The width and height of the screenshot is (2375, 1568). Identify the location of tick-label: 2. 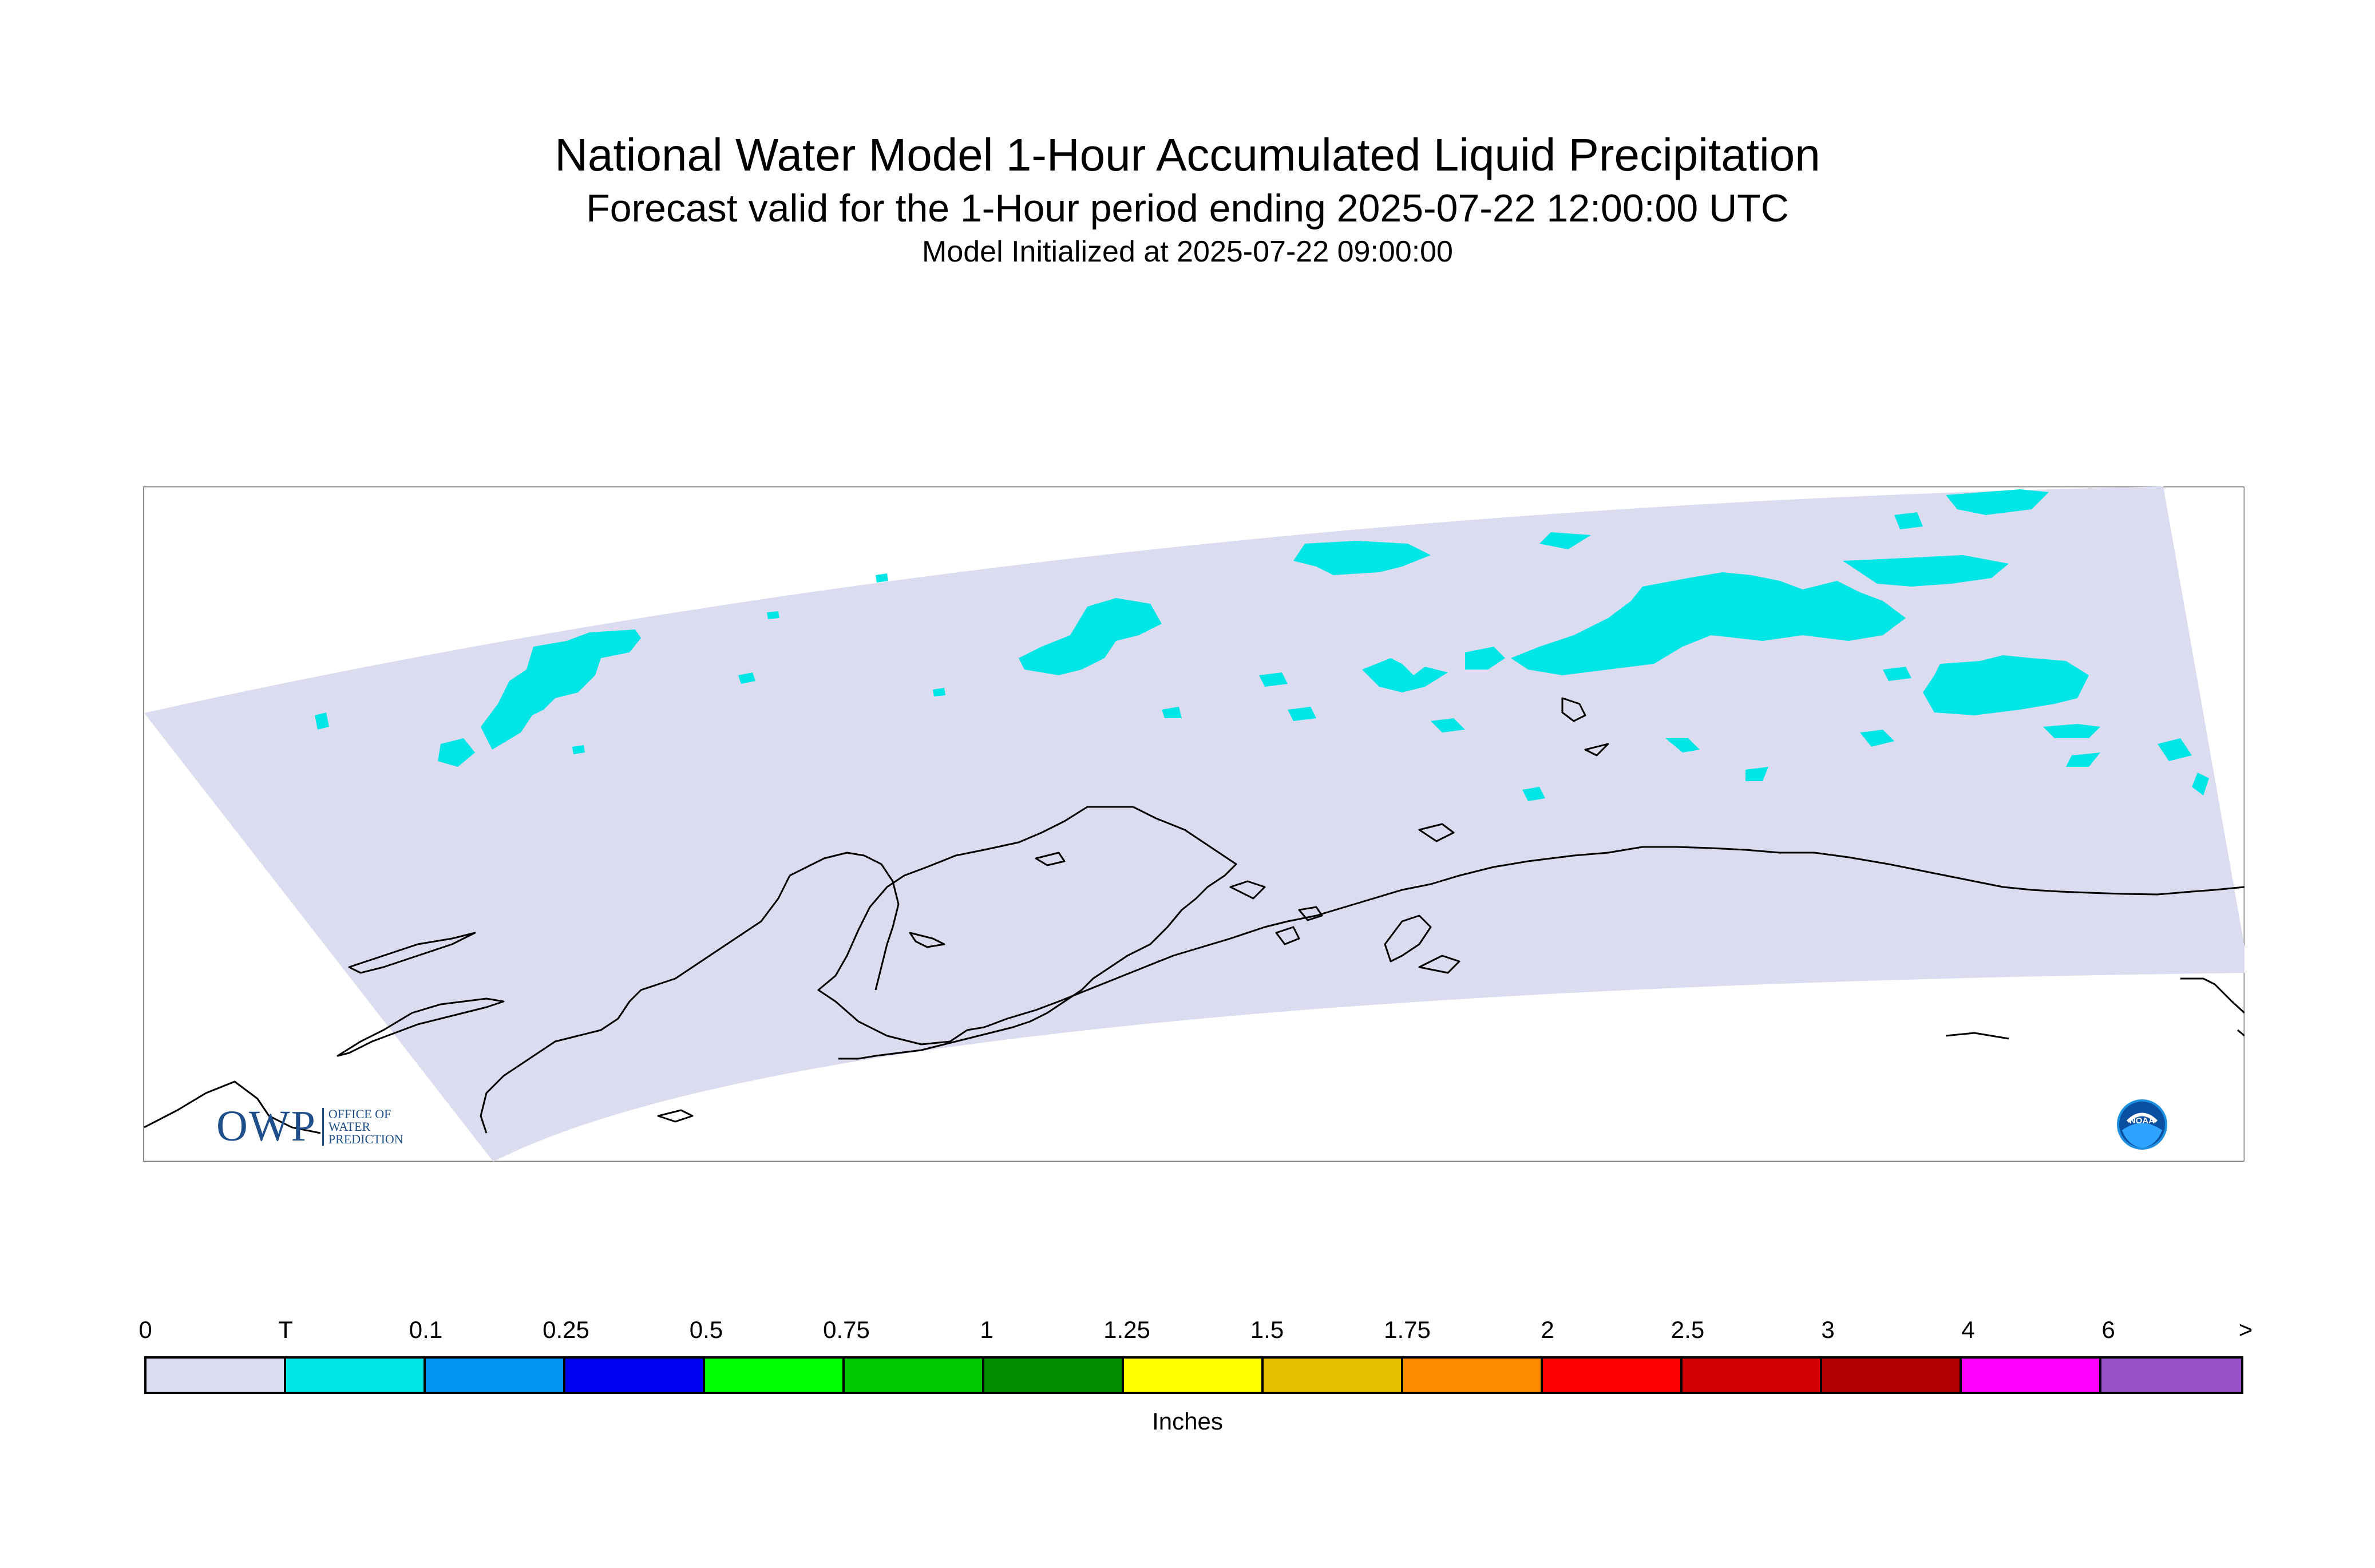
(1547, 1329).